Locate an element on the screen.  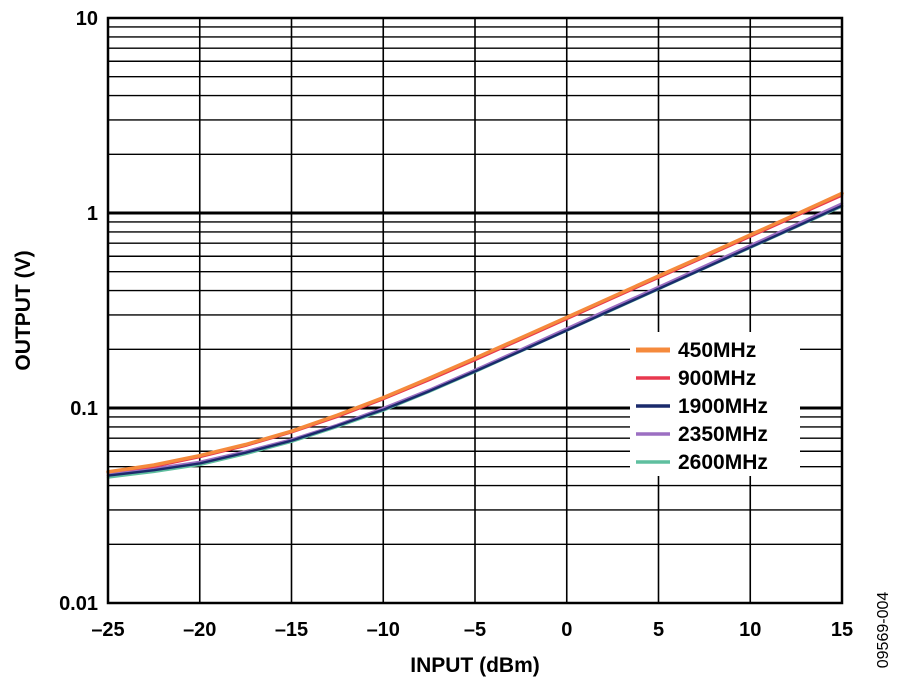
legend-label-450MHz: 450MHz is located at coordinates (717, 350).